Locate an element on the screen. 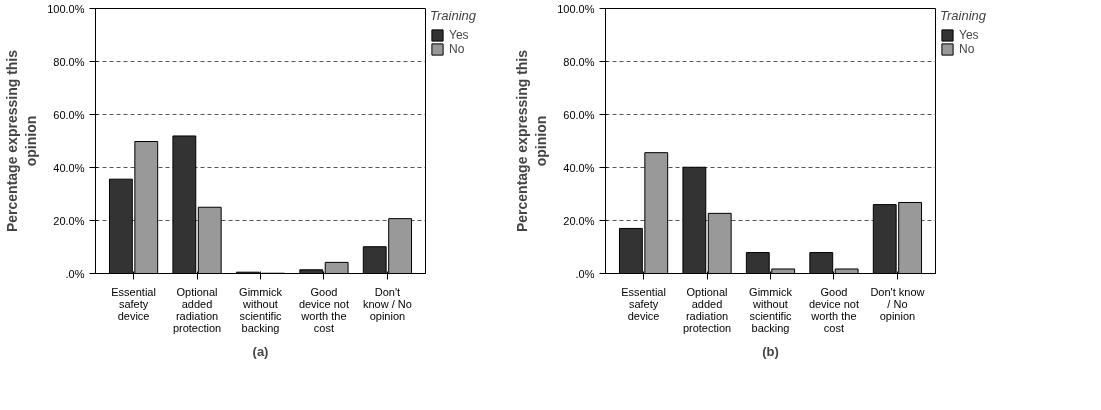 This screenshot has width=1101, height=410. text: (b) is located at coordinates (770, 351).